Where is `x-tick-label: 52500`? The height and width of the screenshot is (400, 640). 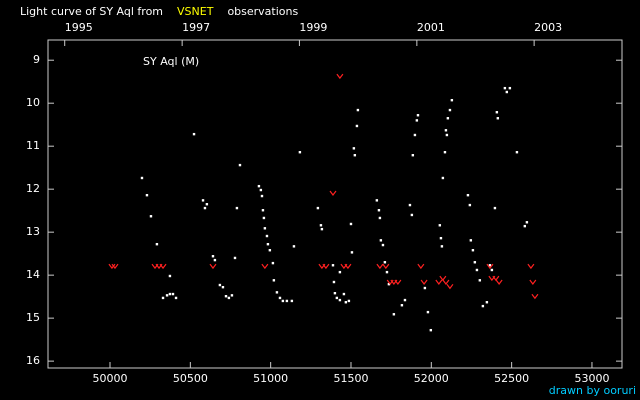
x-tick-label: 52500 is located at coordinates (511, 378).